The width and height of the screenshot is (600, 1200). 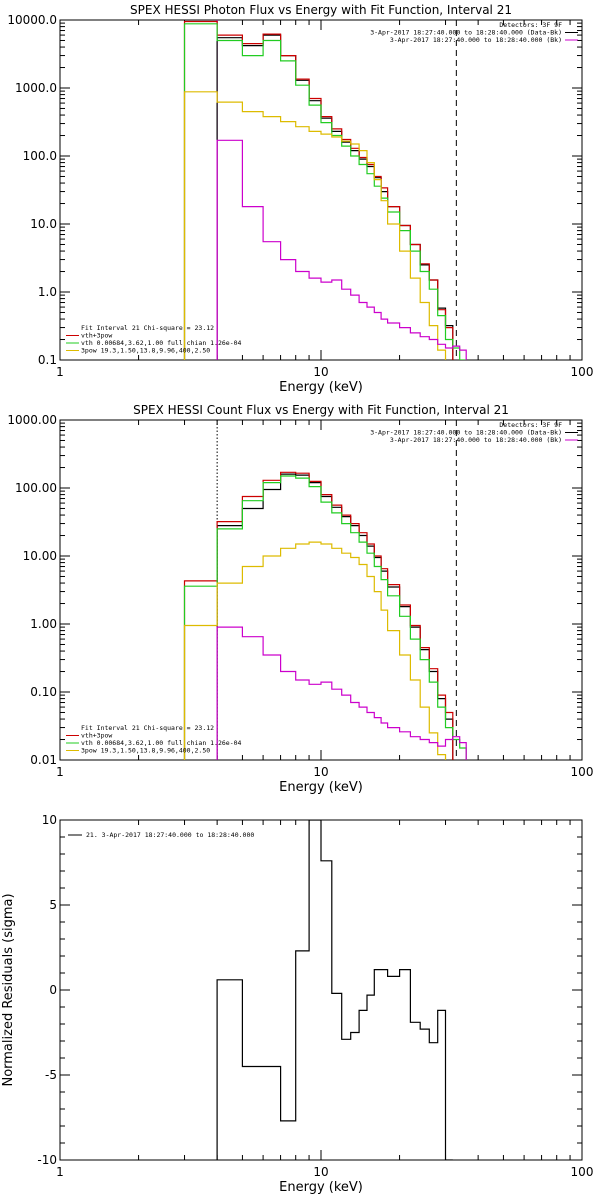 I want to click on y-tick-label: 0, so click(x=53, y=990).